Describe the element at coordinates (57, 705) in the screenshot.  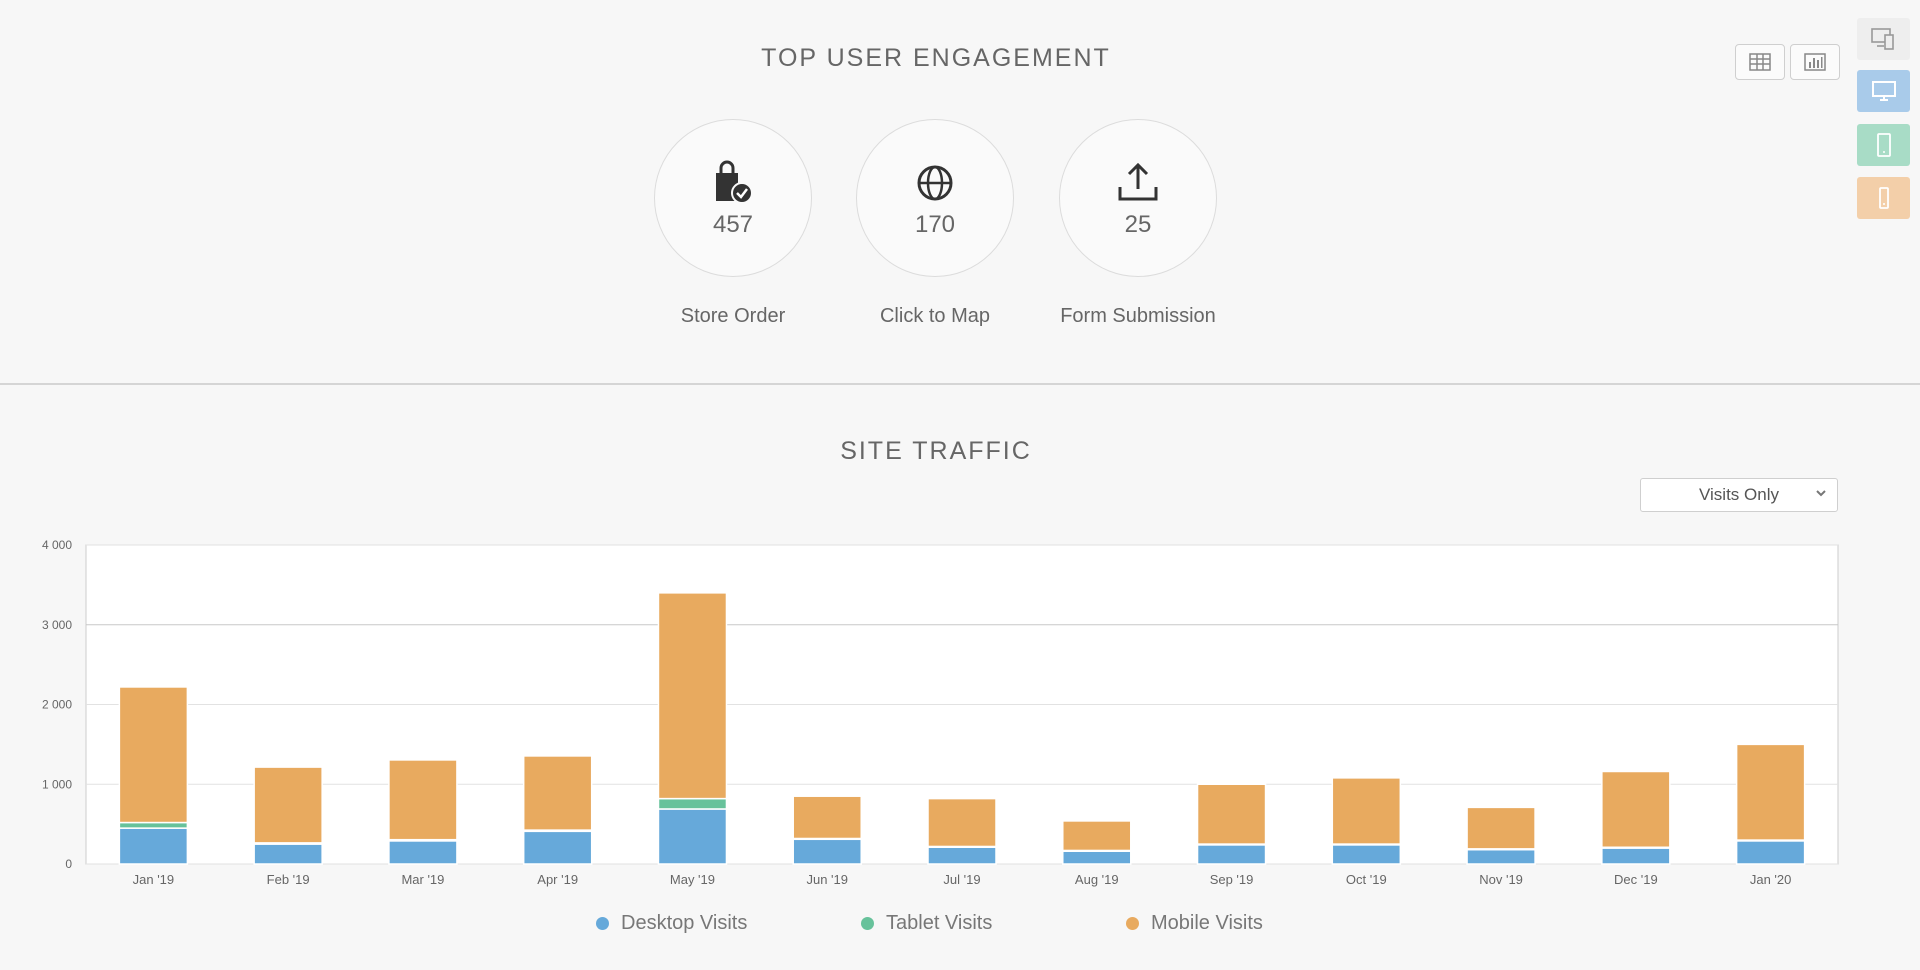
I see `y-tick-label: 2 000` at that location.